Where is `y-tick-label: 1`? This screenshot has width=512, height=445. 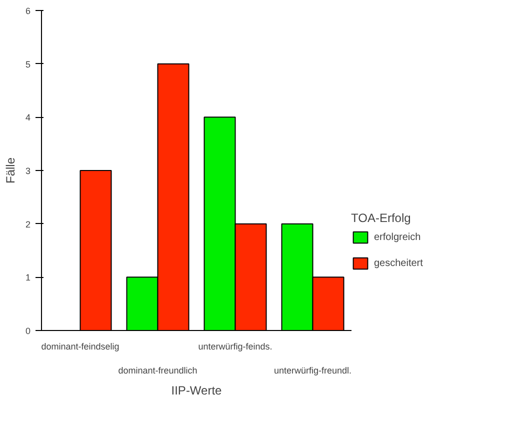 y-tick-label: 1 is located at coordinates (28, 277).